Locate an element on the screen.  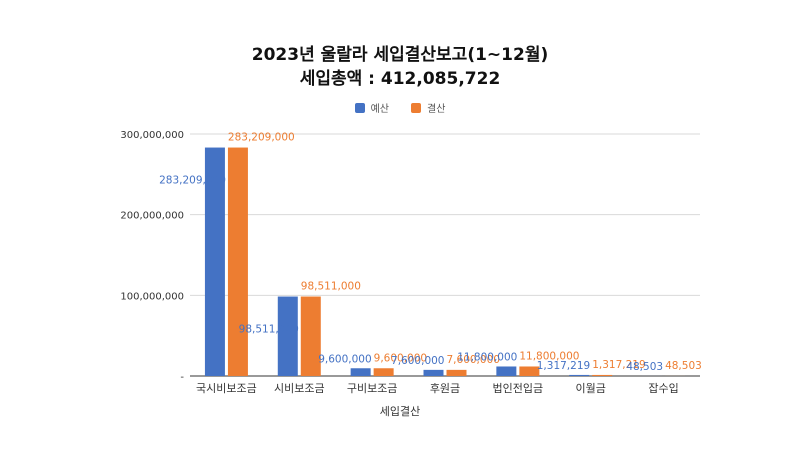
y-tick-label: - is located at coordinates (182, 377).